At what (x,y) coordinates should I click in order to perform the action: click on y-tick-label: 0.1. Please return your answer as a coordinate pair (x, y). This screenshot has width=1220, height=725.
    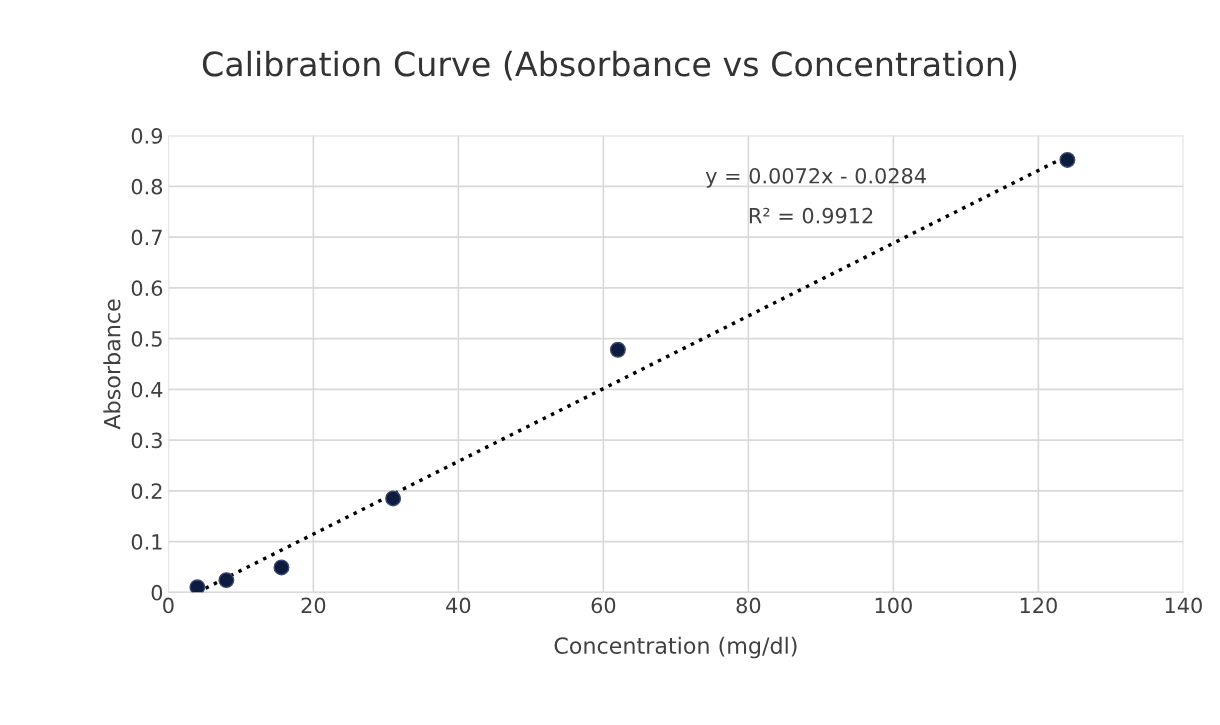
    Looking at the image, I should click on (146, 542).